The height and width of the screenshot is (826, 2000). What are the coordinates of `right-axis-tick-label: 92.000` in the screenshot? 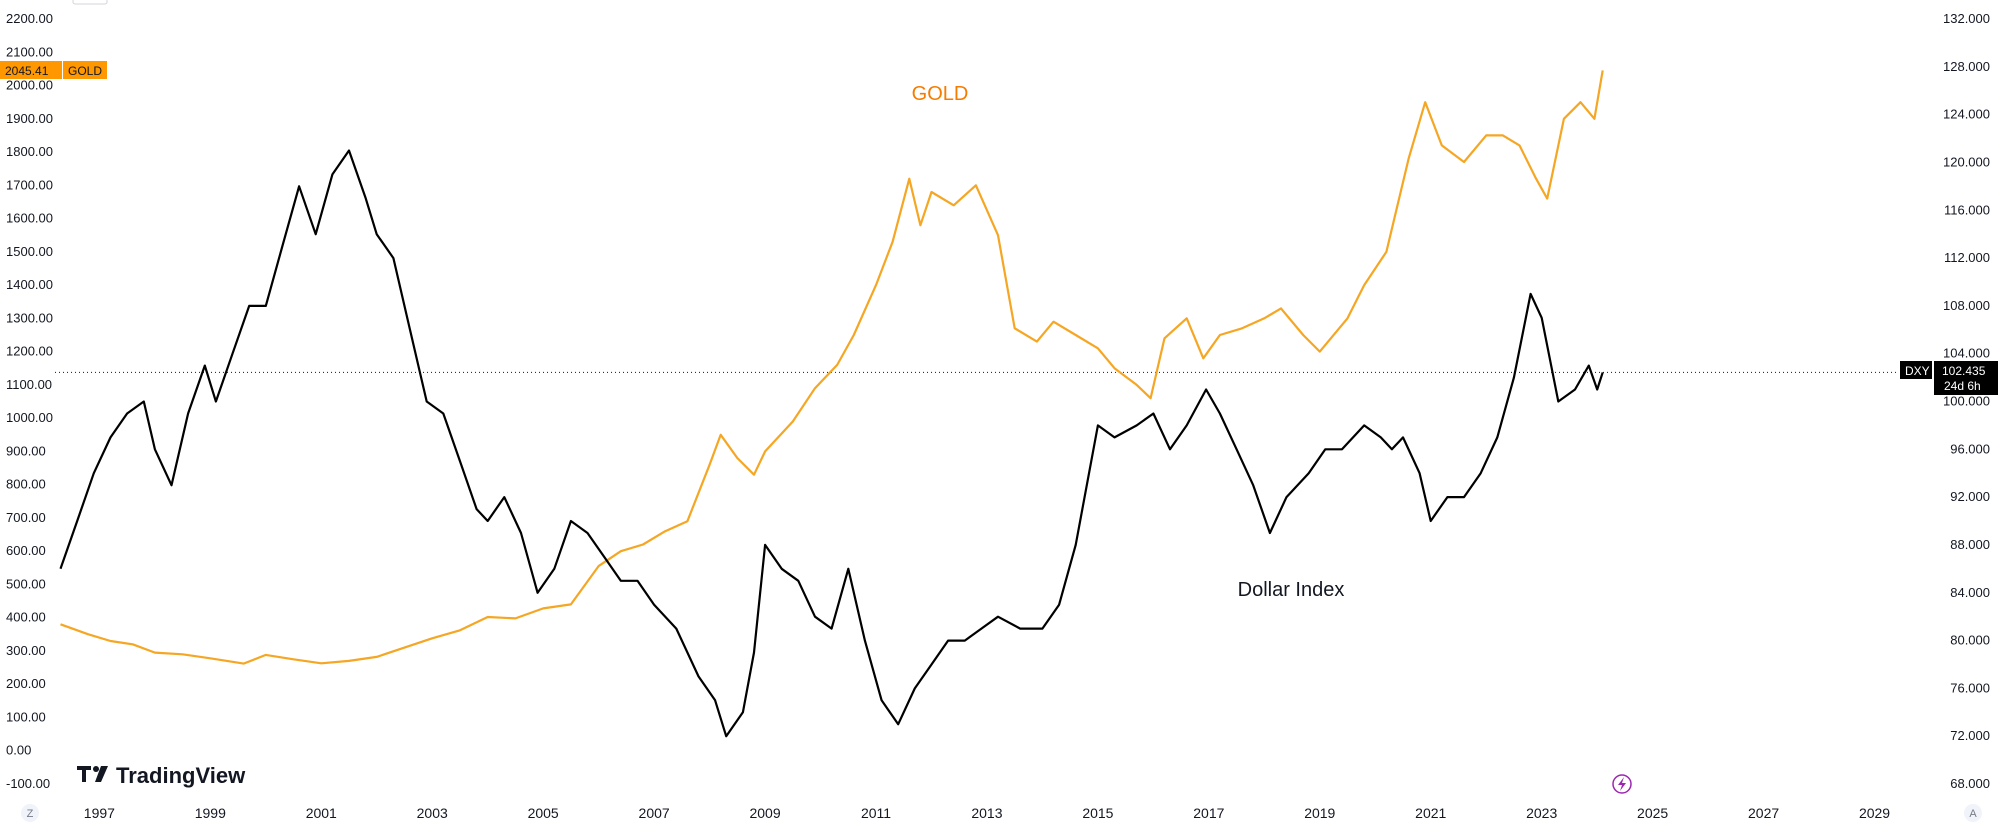 It's located at (1970, 496).